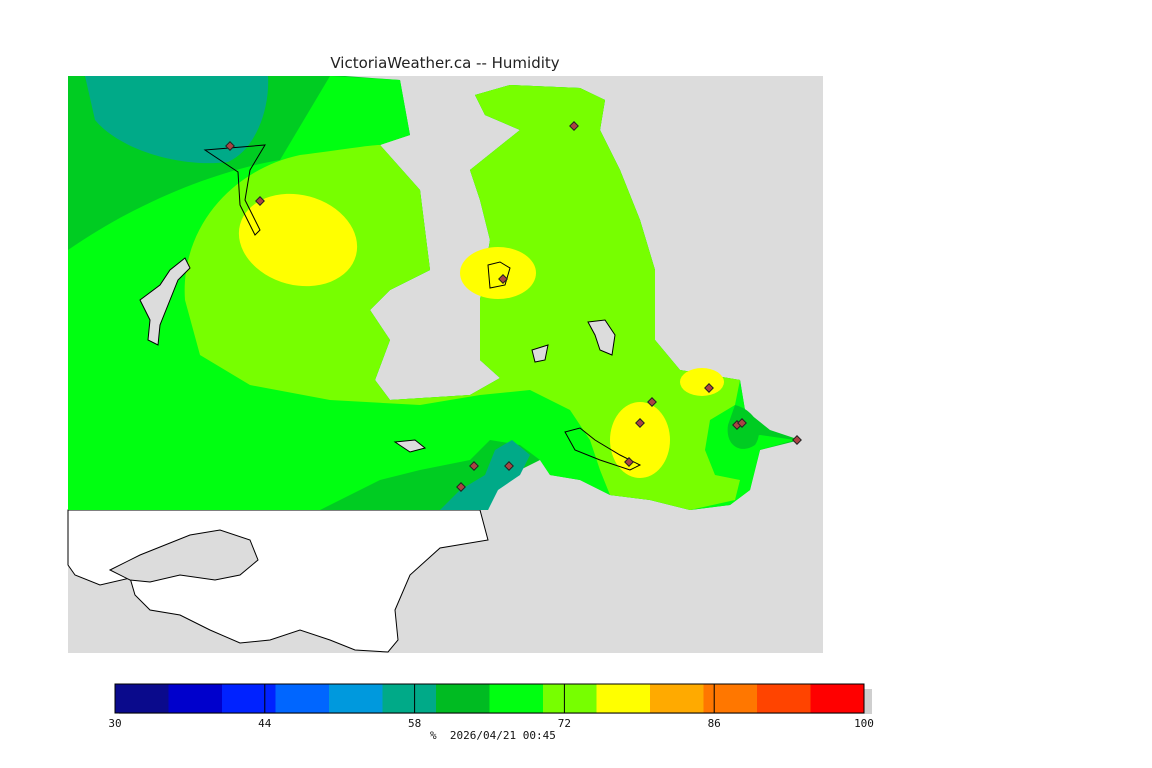  I want to click on land-peninsula, so click(183, 556).